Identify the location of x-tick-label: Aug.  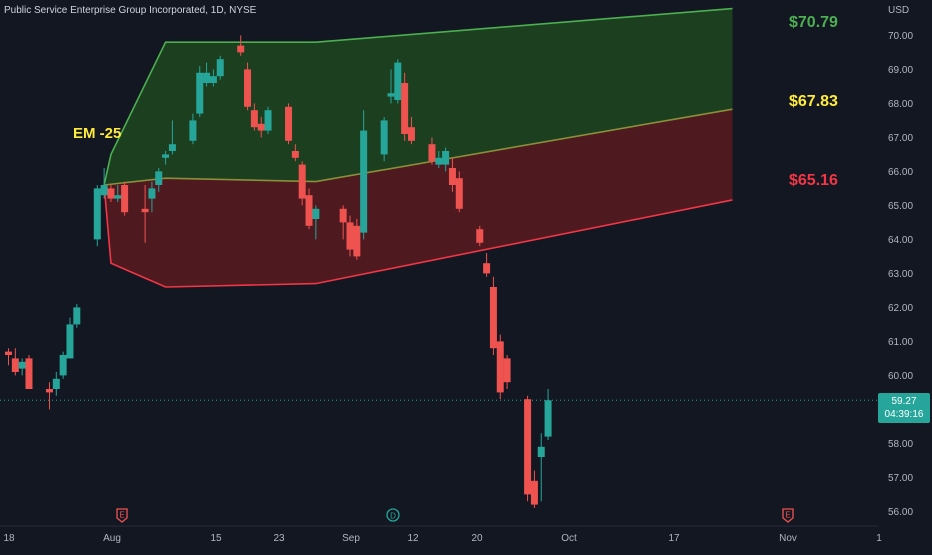
(112, 538).